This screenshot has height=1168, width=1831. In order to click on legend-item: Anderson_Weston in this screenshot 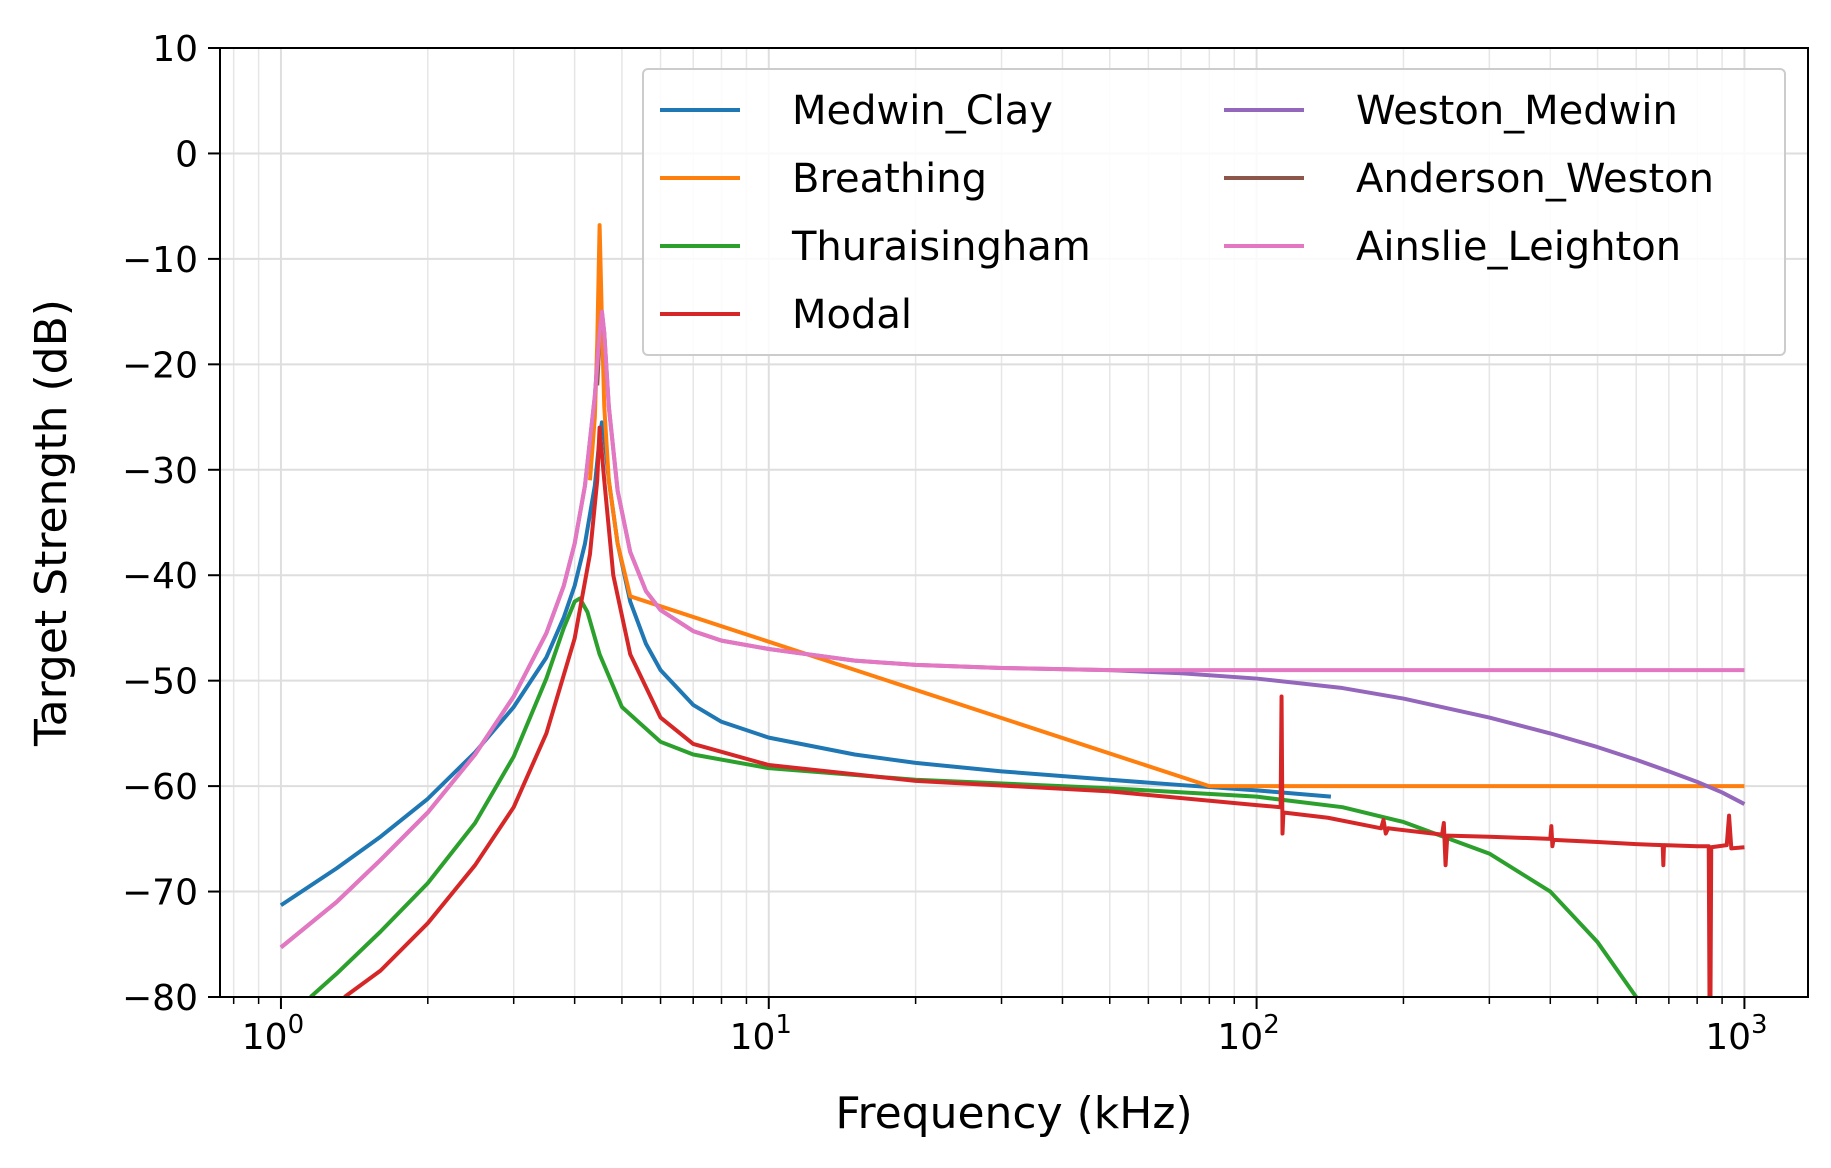, I will do `click(1469, 179)`.